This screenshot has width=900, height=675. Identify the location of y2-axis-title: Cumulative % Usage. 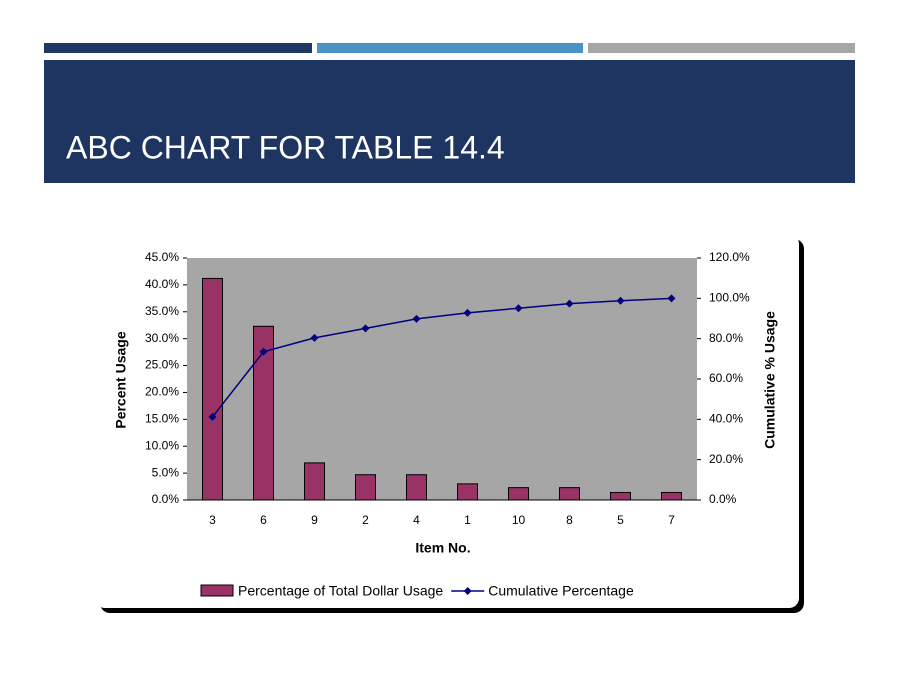
(770, 380).